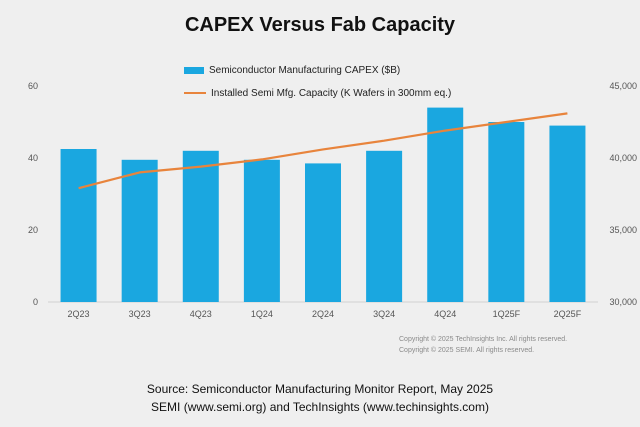  Describe the element at coordinates (445, 314) in the screenshot. I see `x-axis-tick-label: 4Q24` at that location.